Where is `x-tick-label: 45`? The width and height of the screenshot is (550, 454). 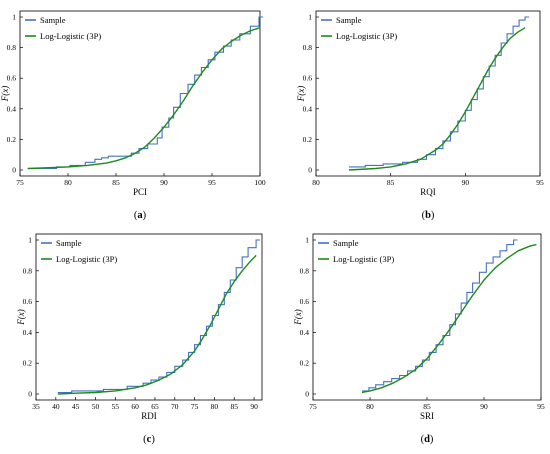 x-tick-label: 45 is located at coordinates (76, 406).